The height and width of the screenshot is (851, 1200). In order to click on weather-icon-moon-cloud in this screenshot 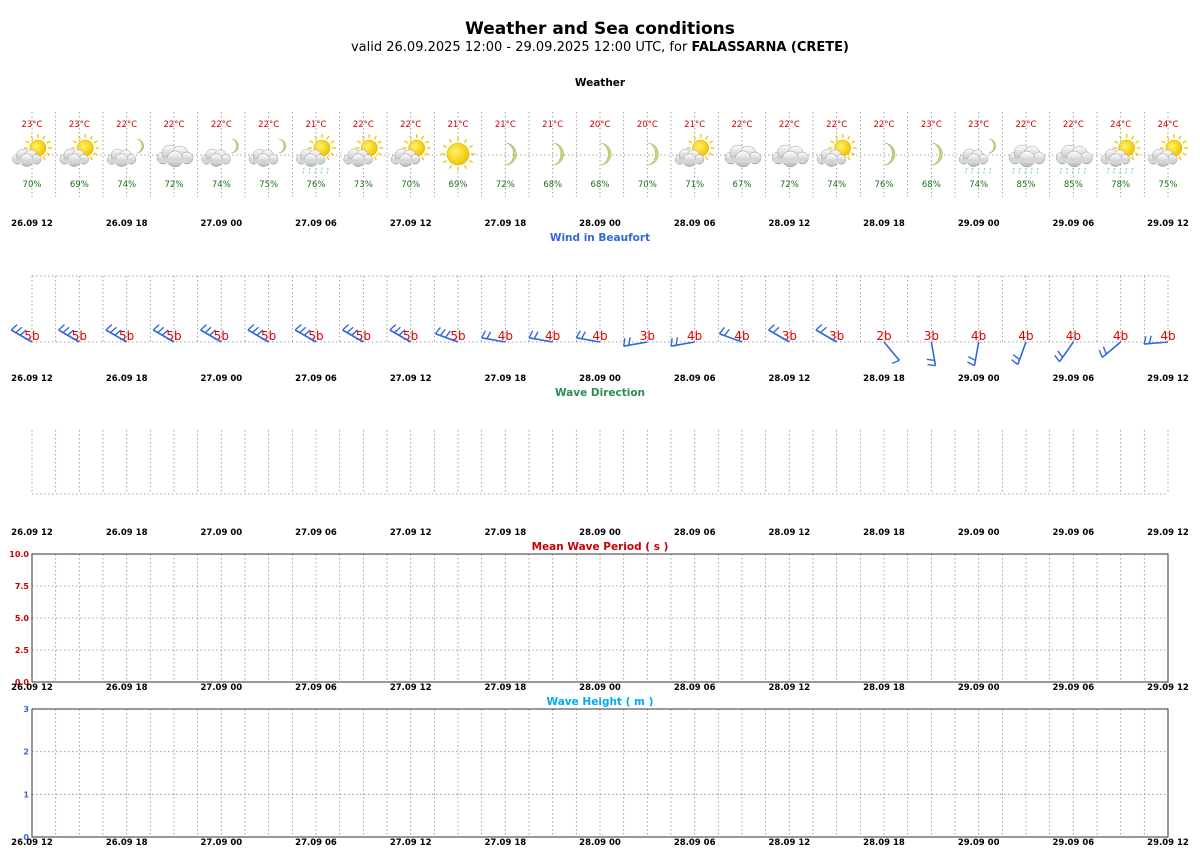, I will do `click(125, 152)`.